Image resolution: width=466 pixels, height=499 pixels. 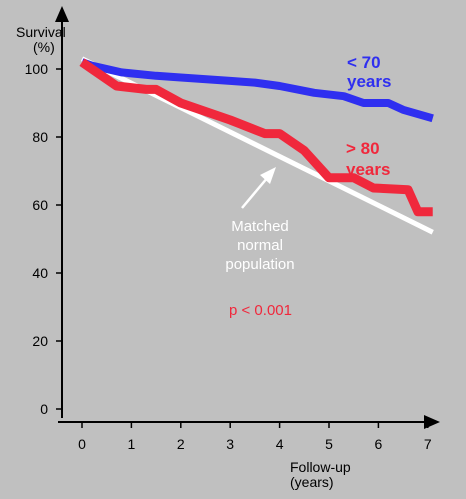 I want to click on annotation-arrow-shaft, so click(x=255, y=192).